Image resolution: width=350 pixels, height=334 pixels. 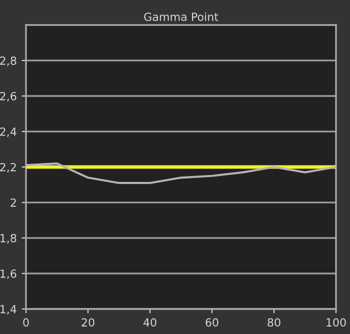 What do you see at coordinates (149, 322) in the screenshot?
I see `x-tick-label: 40` at bounding box center [149, 322].